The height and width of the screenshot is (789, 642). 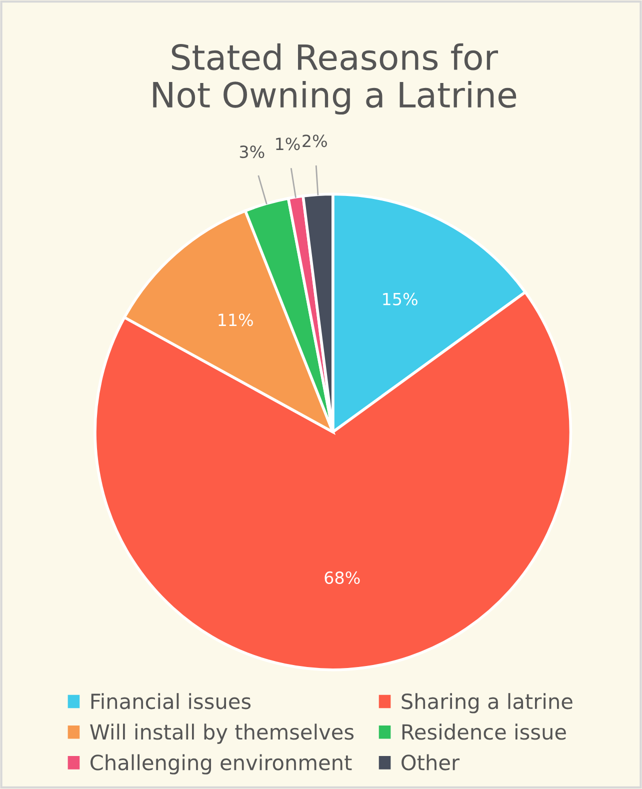 I want to click on legend-label: Challenging environment, so click(x=221, y=764).